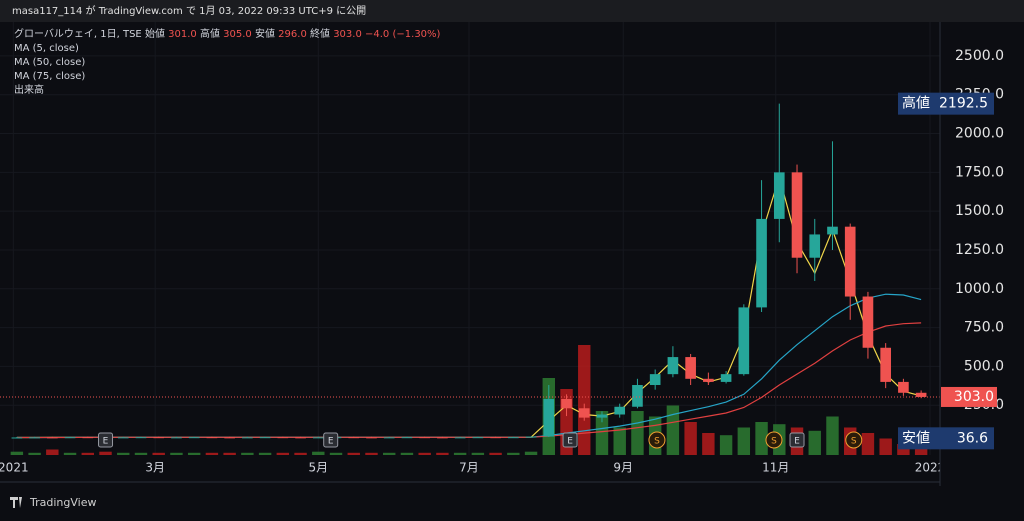 The width and height of the screenshot is (1024, 521). I want to click on y-tick-label: 500.0, so click(984, 366).